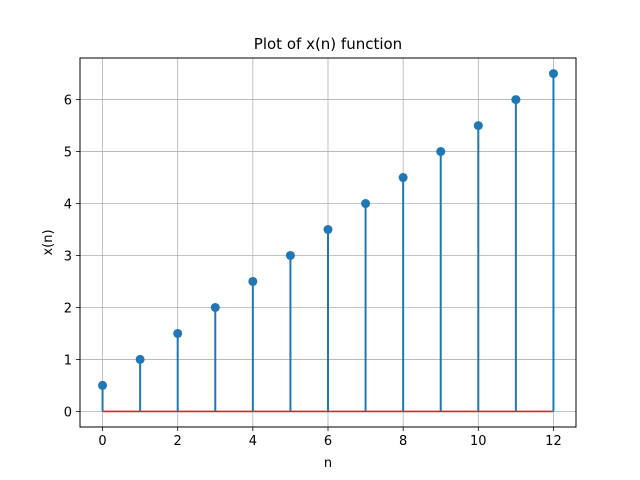  I want to click on y-tick-label: 5, so click(68, 153).